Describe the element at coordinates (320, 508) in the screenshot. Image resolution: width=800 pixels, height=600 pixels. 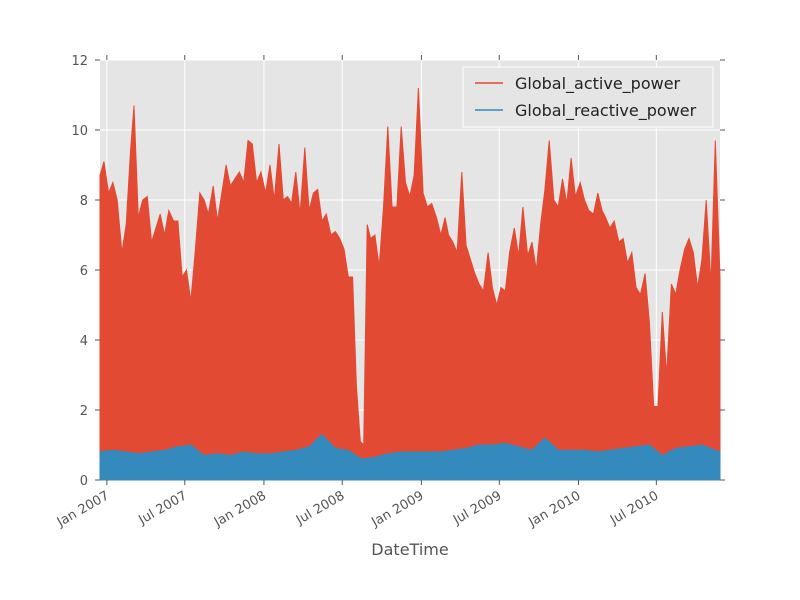
I see `x-tick-label: Jul 2008` at that location.